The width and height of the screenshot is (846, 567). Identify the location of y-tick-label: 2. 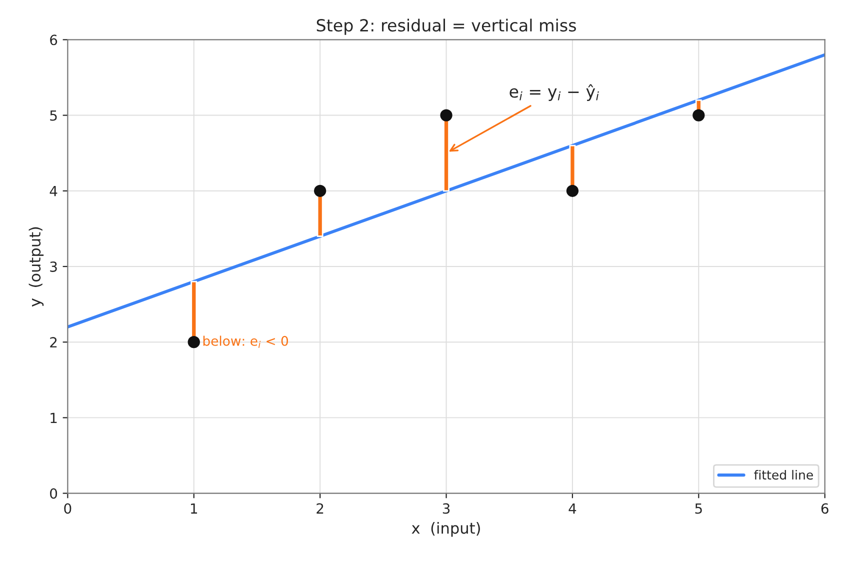
(53, 342).